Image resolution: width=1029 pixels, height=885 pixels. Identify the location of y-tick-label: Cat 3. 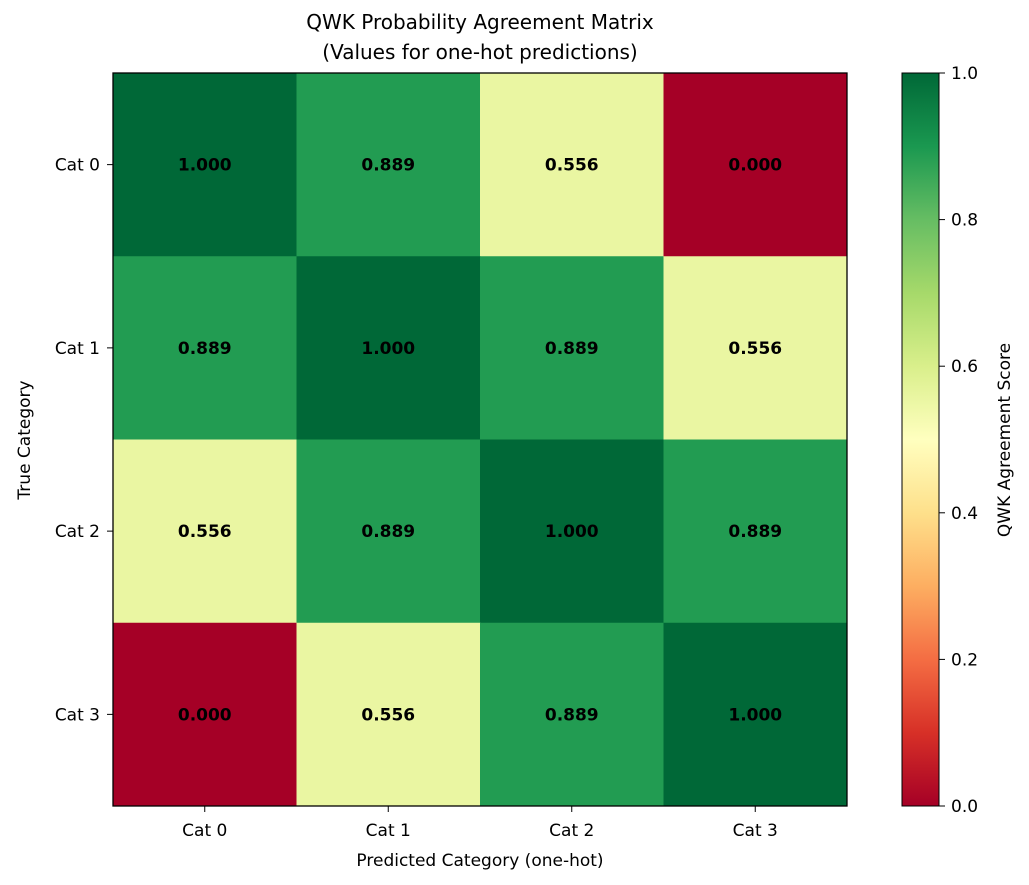
(77, 715).